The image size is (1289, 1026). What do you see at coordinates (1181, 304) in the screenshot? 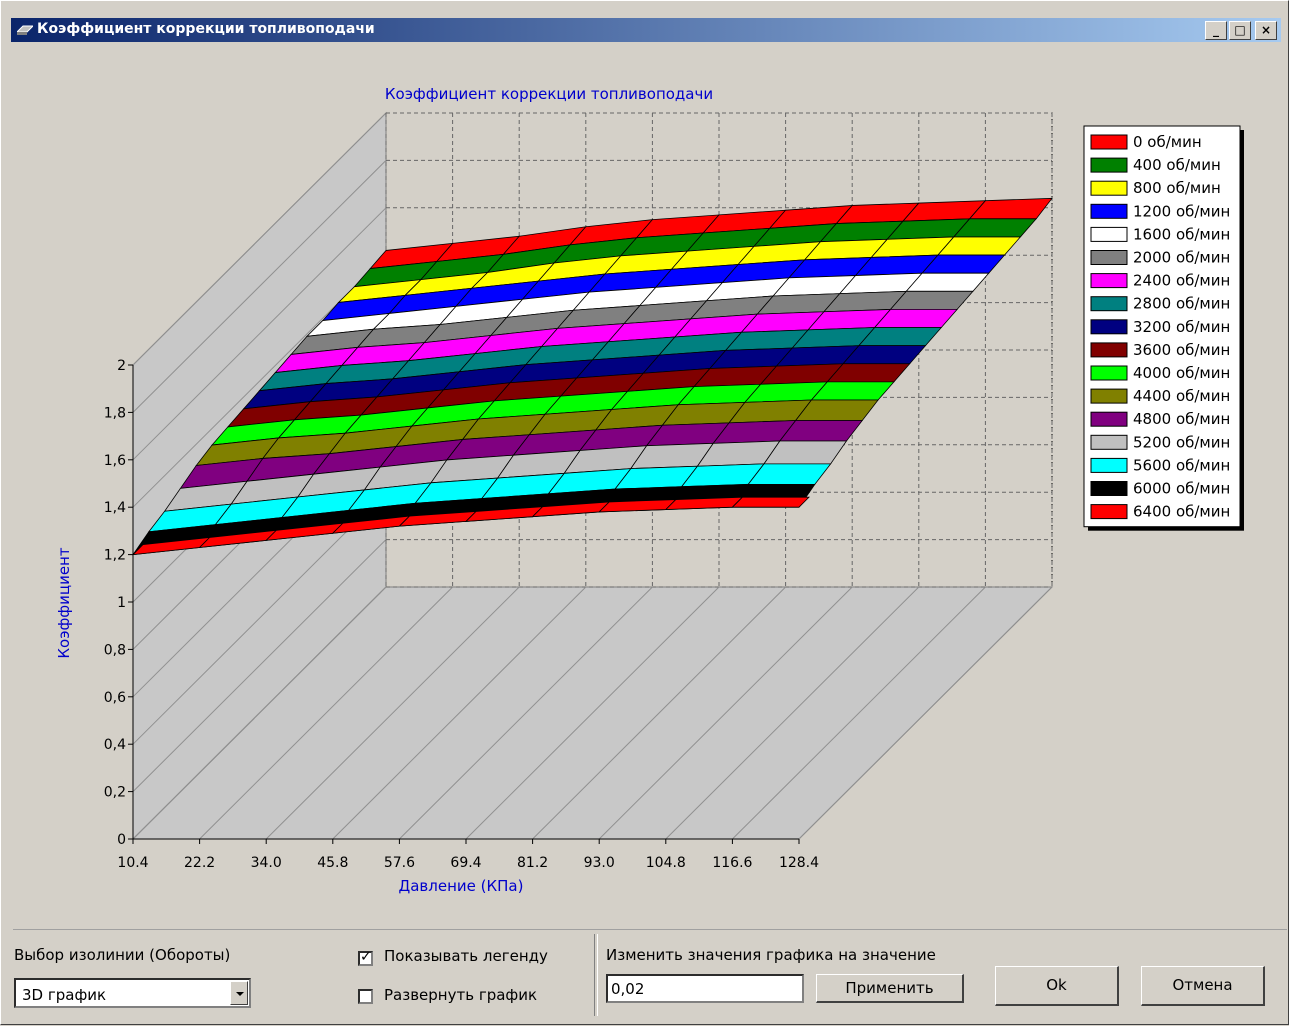
I see `legend-label: 2800 об/мин` at bounding box center [1181, 304].